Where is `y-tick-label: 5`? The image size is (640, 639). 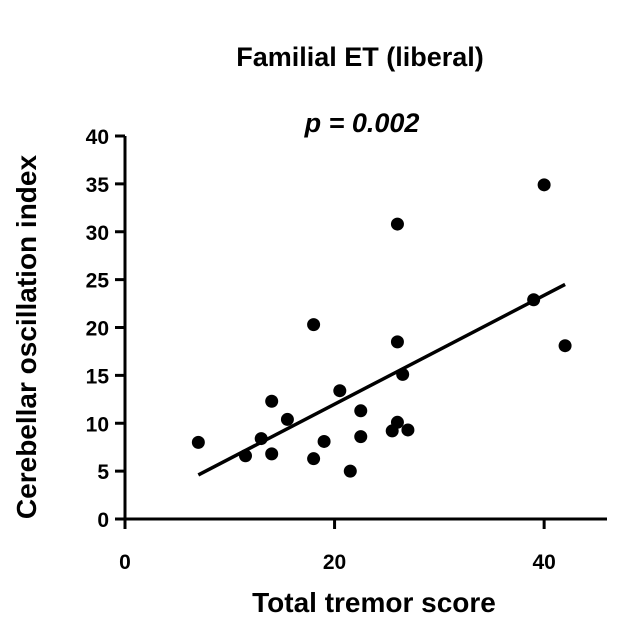 y-tick-label: 5 is located at coordinates (103, 472).